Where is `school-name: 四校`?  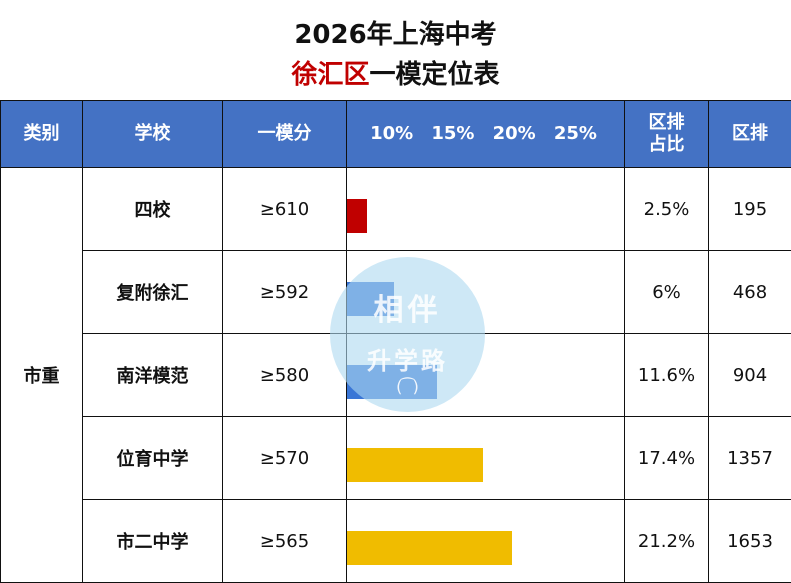 school-name: 四校 is located at coordinates (153, 209).